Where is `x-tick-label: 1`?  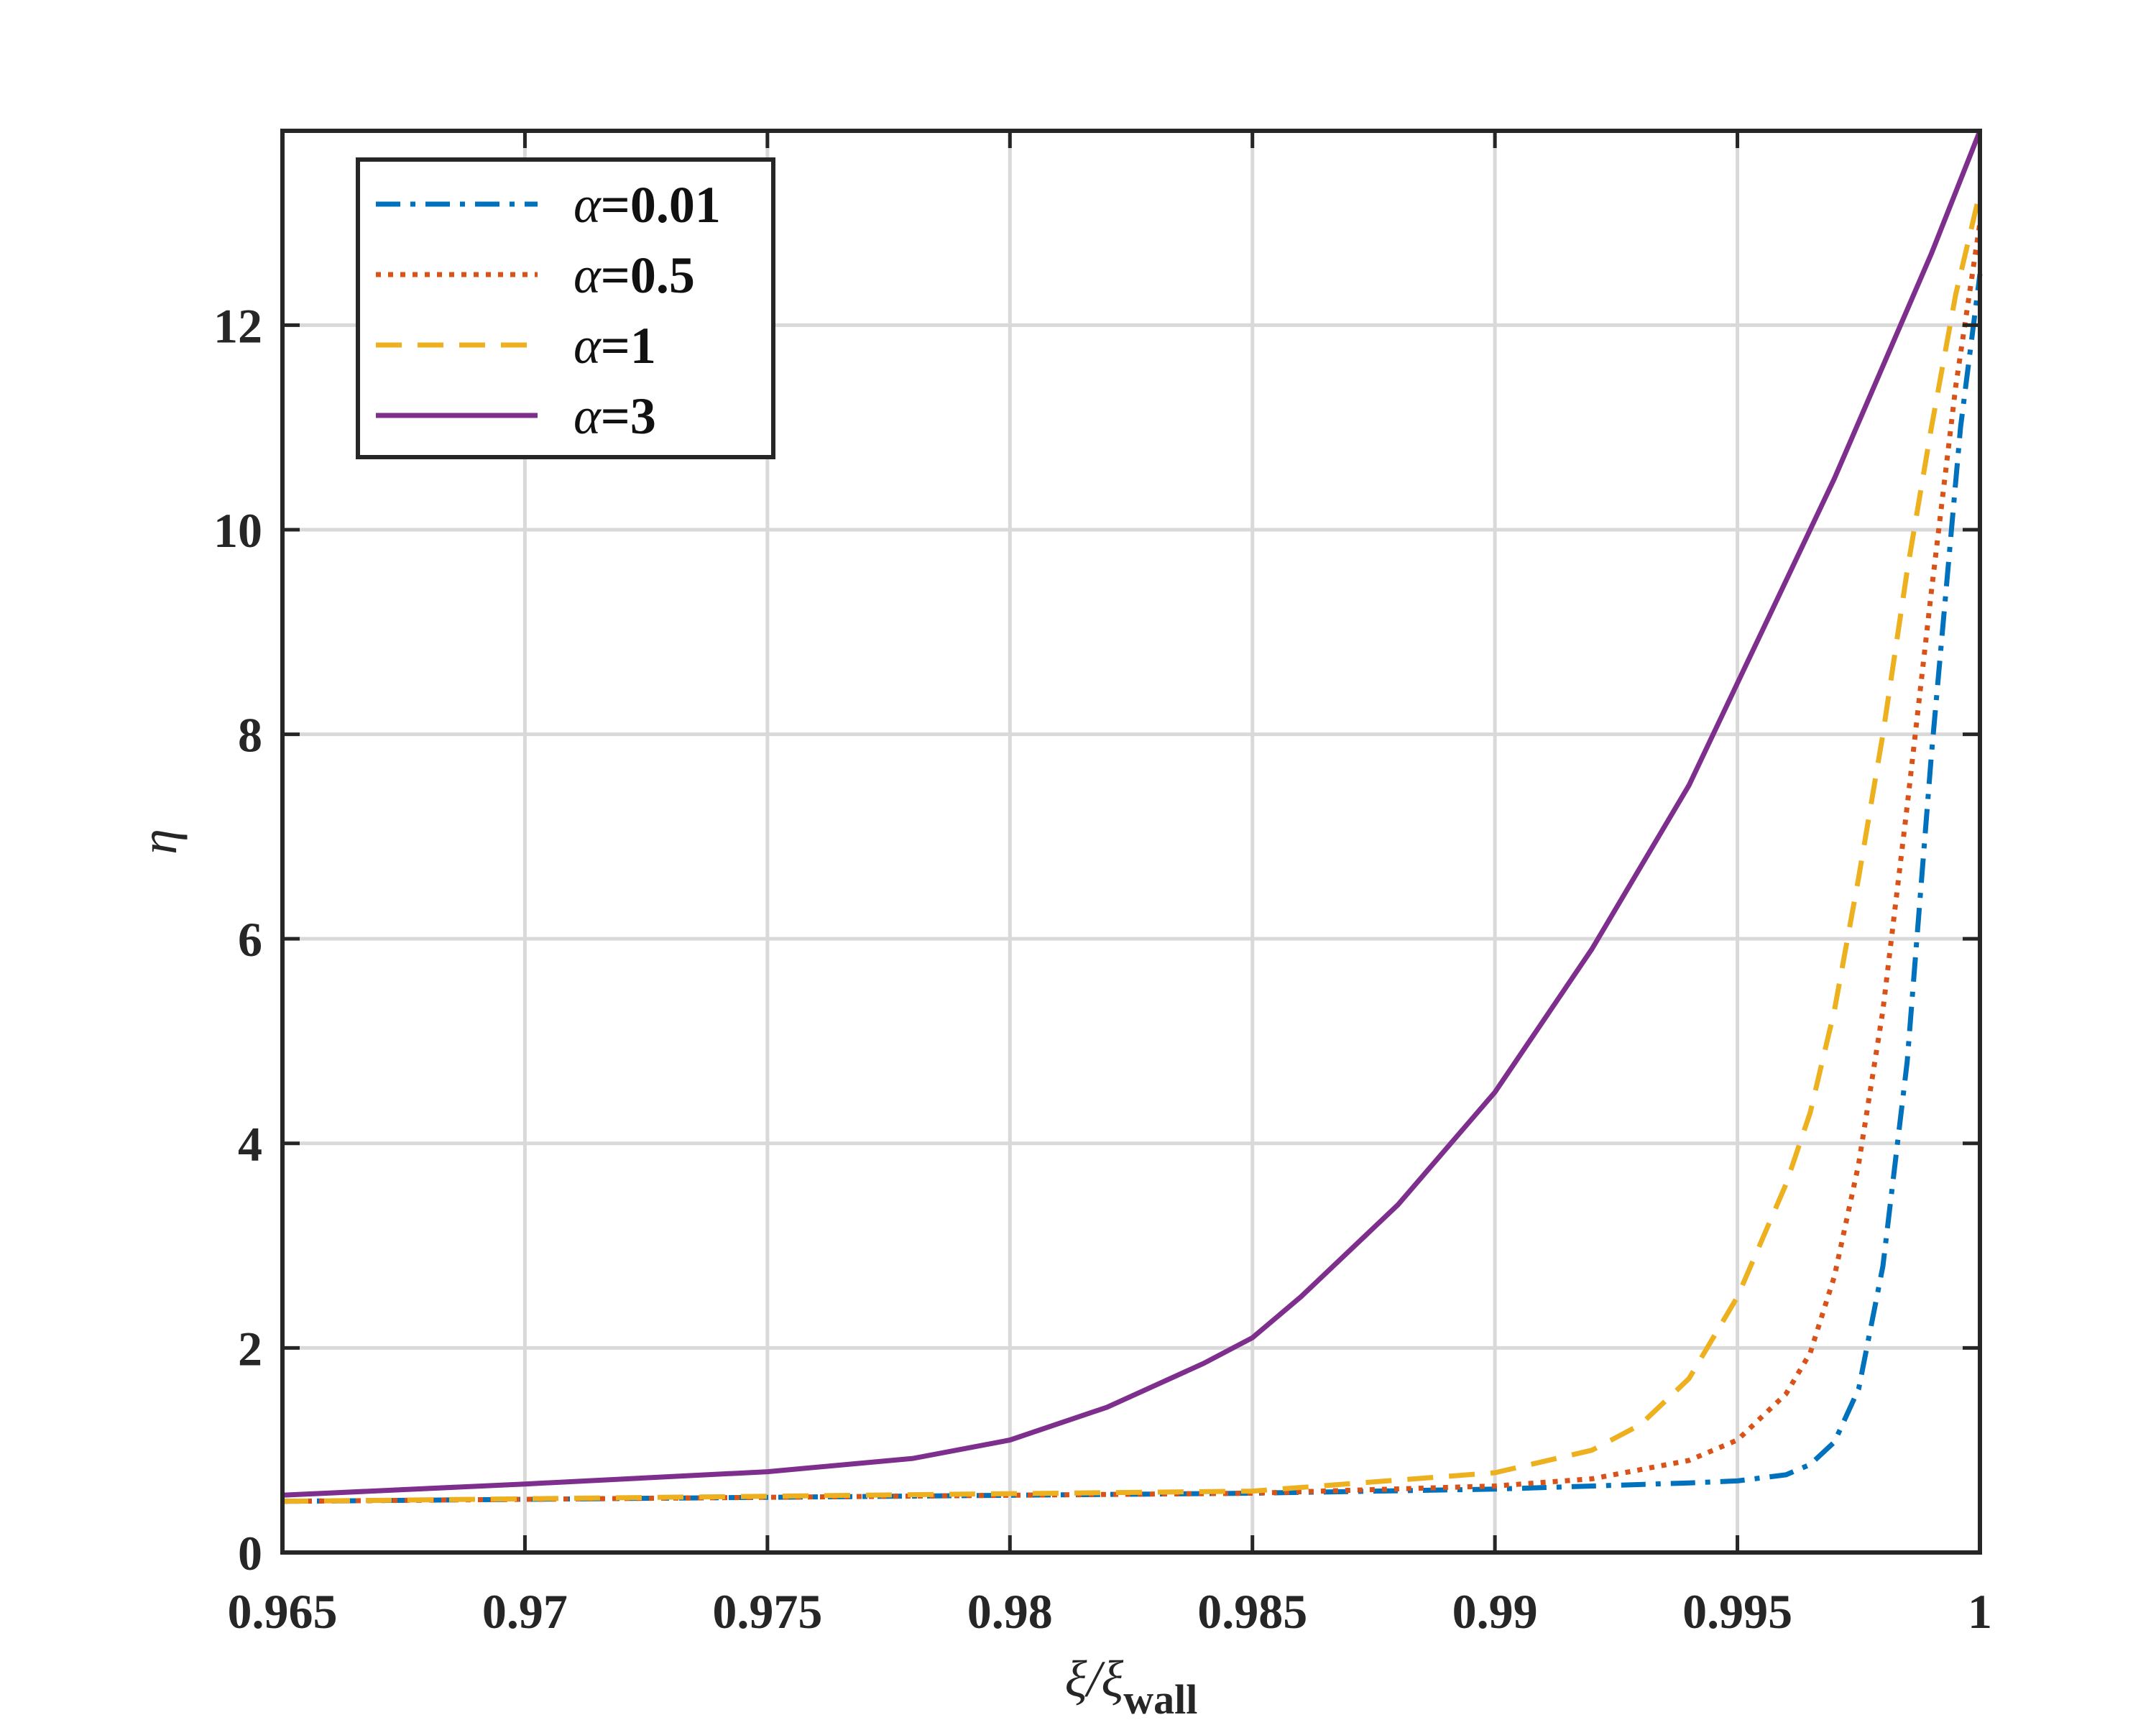 x-tick-label: 1 is located at coordinates (1980, 1611).